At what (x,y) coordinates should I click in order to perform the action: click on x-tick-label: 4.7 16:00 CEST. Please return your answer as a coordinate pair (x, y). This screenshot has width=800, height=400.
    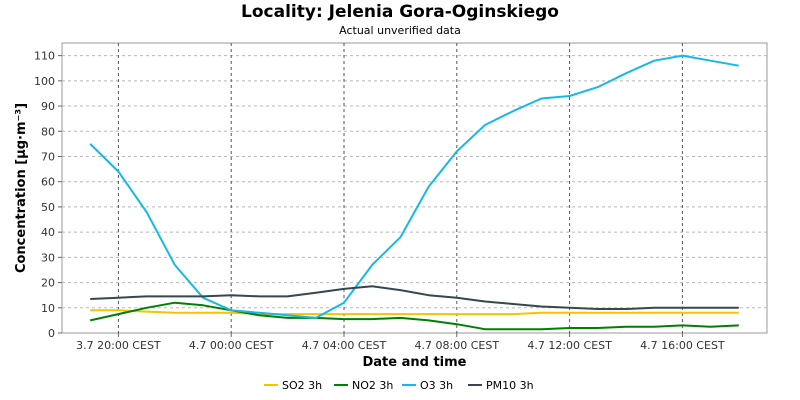
    Looking at the image, I should click on (682, 345).